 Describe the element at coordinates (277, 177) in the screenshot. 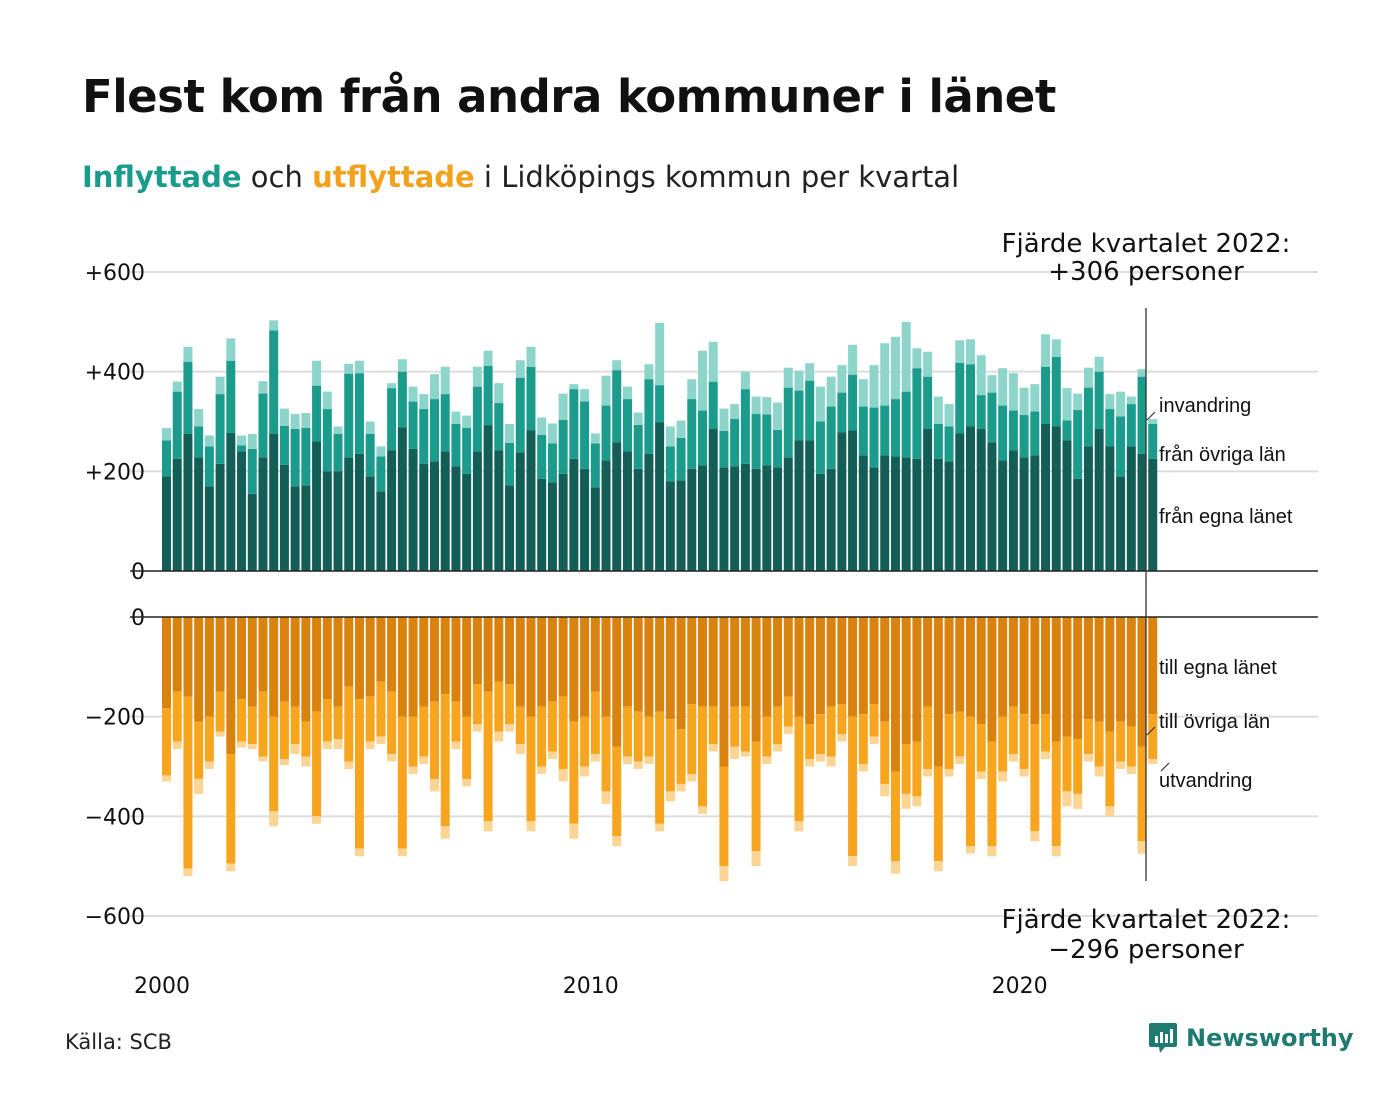

I see `subtitle-connector: och` at that location.